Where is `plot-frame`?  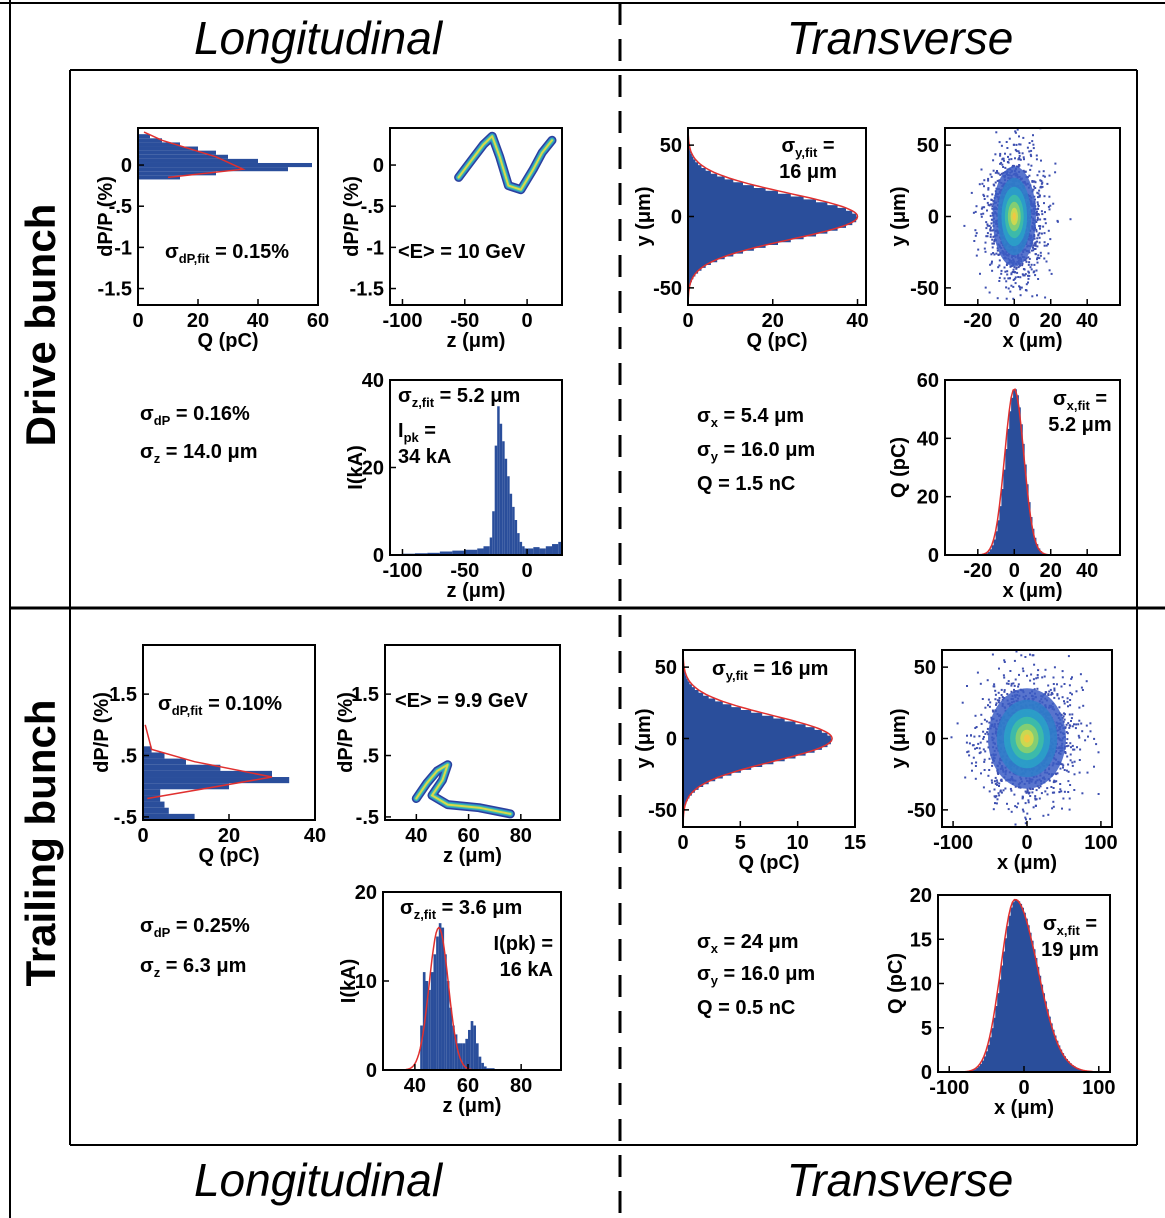
plot-frame is located at coordinates (229, 732).